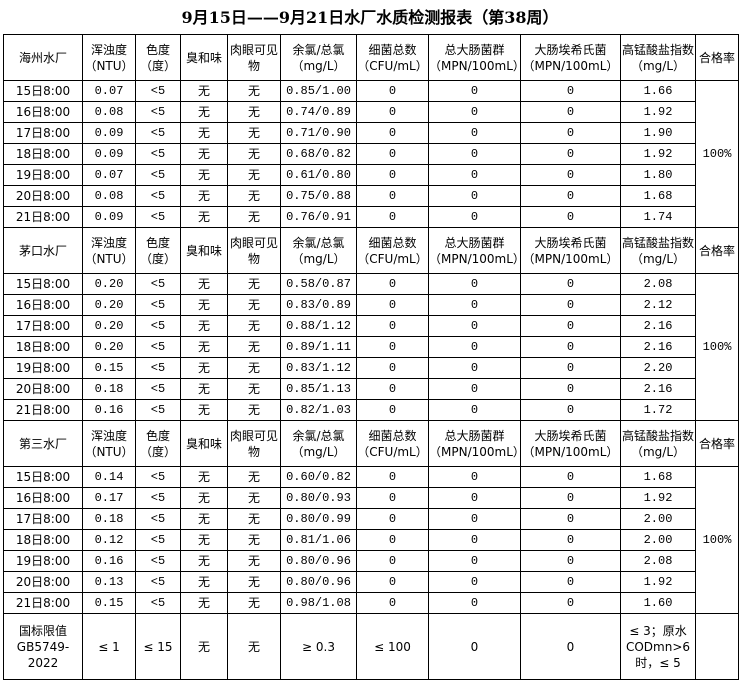 The height and width of the screenshot is (691, 740). What do you see at coordinates (658, 284) in the screenshot?
I see `value-cell: 2.08` at bounding box center [658, 284].